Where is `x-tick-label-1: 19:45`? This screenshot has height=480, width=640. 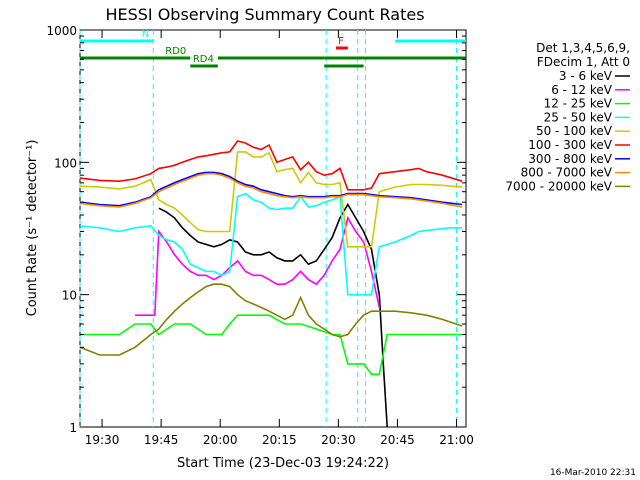 x-tick-label-1: 19:45 is located at coordinates (161, 440).